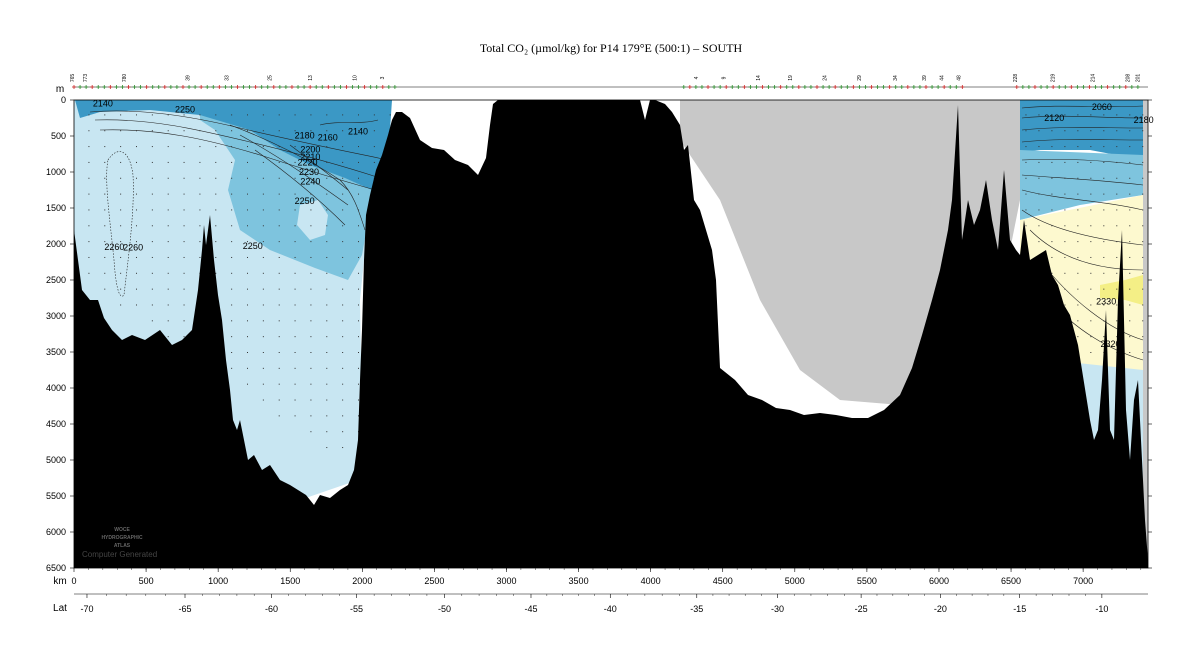 The image size is (1200, 650). I want to click on station-label: 14, so click(759, 78).